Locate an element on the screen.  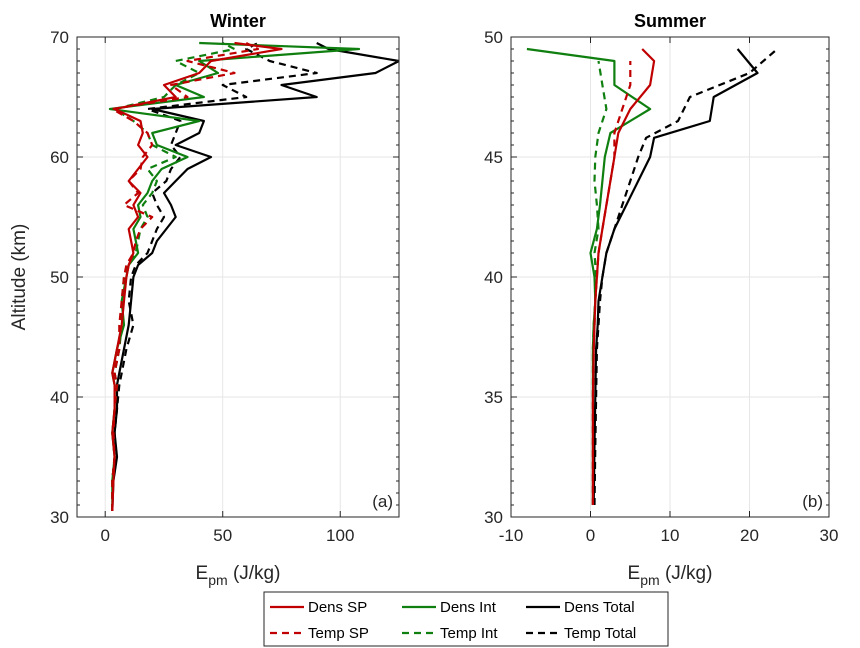
legend-label-temp-total: Temp Total is located at coordinates (600, 633).